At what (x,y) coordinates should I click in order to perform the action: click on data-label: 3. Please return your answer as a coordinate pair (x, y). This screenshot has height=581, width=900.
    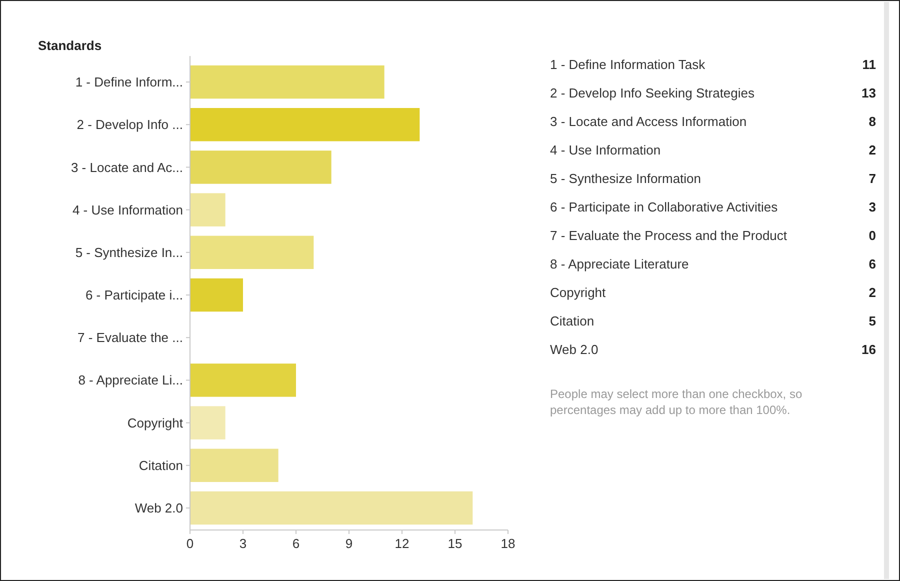
    Looking at the image, I should click on (872, 207).